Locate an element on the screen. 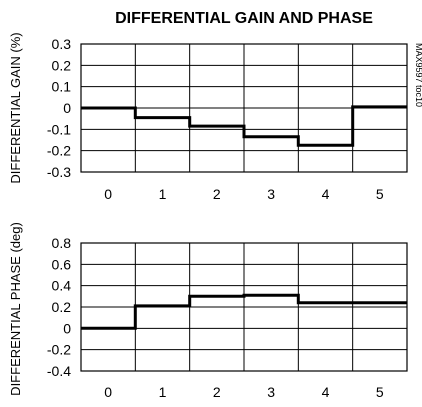 This screenshot has width=422, height=407. phase-y-tick: -0.2 is located at coordinates (59, 350).